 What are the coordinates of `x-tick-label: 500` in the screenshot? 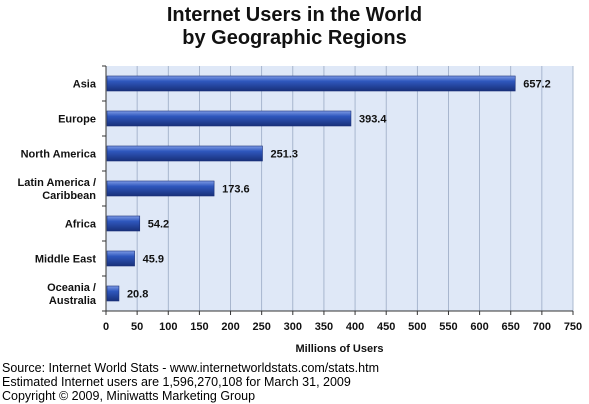 It's located at (417, 327).